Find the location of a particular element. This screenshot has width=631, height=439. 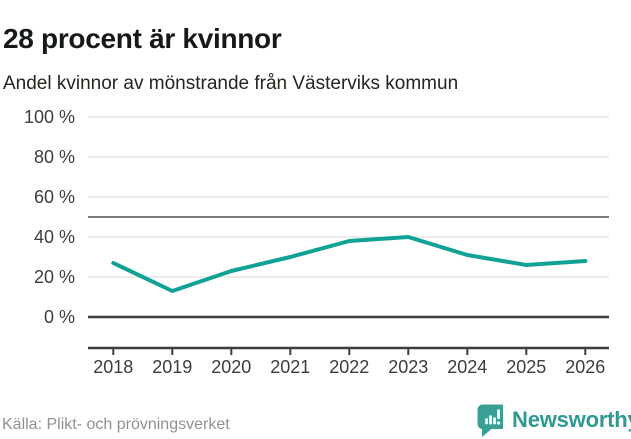

x-tick-label: 2023 is located at coordinates (408, 367).